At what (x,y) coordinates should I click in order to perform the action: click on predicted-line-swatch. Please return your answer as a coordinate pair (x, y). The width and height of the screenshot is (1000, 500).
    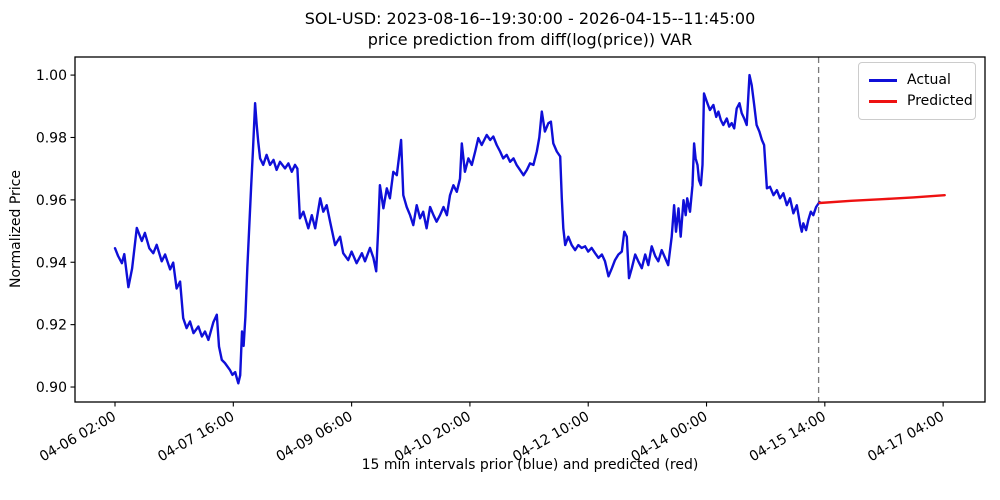
    Looking at the image, I should click on (883, 101).